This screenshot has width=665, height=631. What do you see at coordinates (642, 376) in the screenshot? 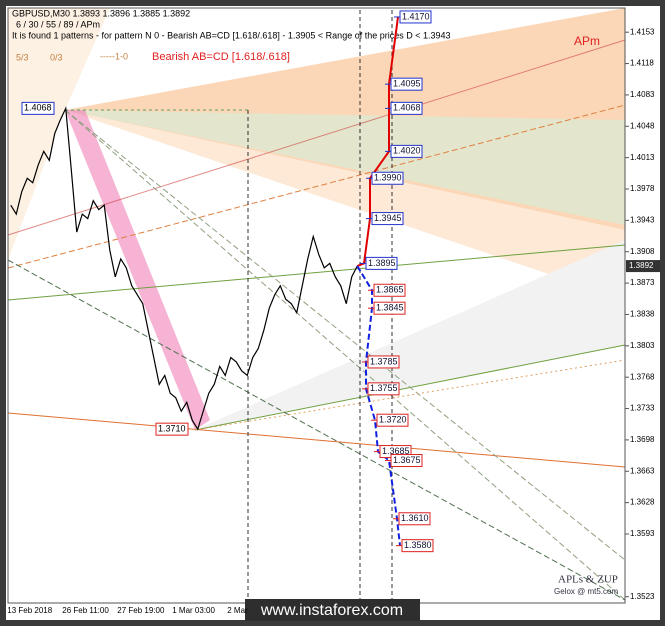
I see `y-tick-label: 1.3768` at bounding box center [642, 376].